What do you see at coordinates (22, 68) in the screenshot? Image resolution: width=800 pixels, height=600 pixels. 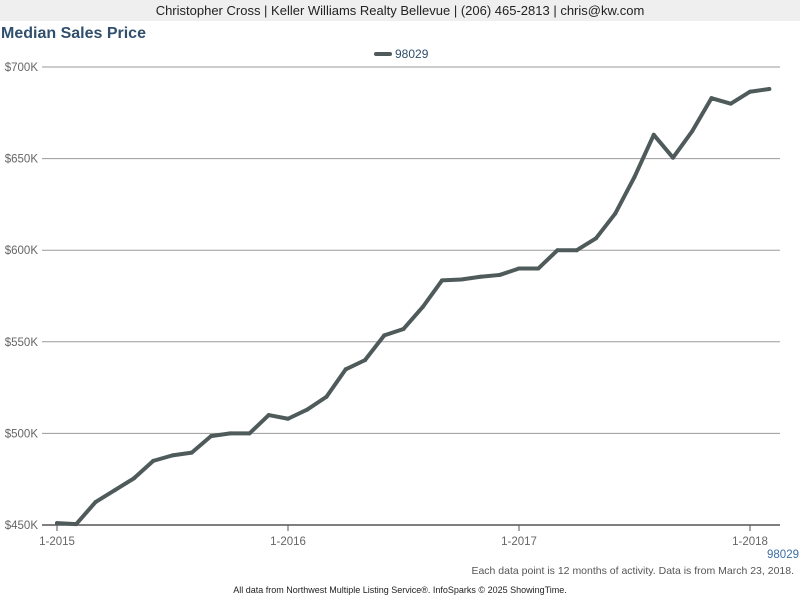 I see `y-tick-label: $700K` at bounding box center [22, 68].